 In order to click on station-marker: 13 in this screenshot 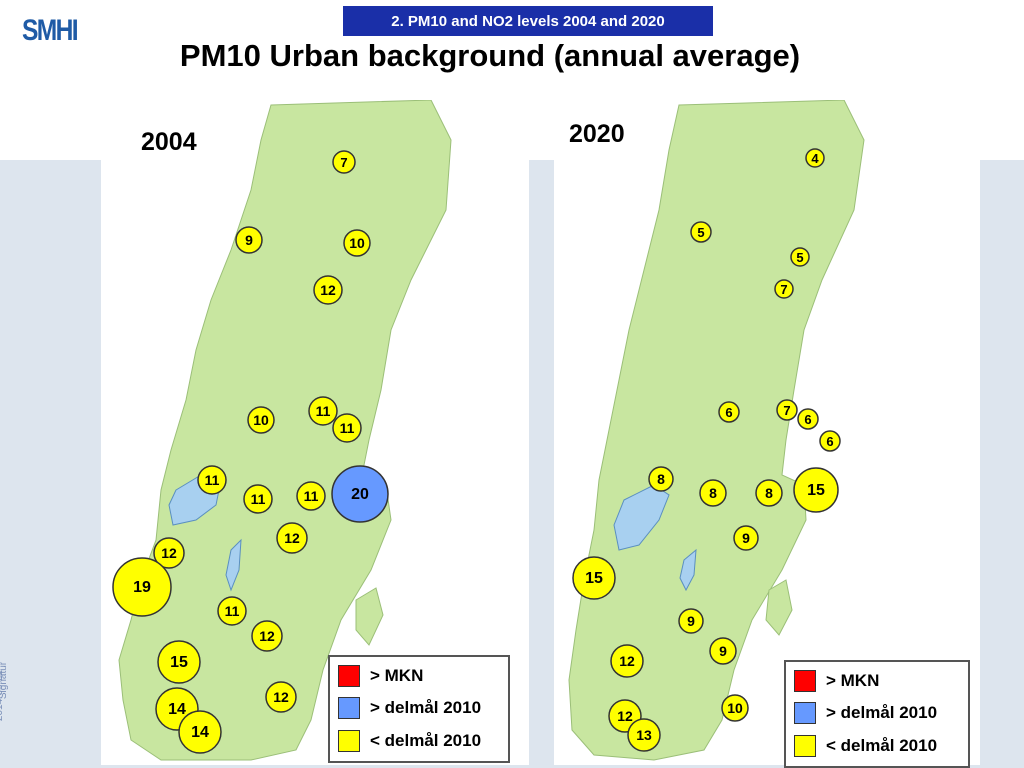, I will do `click(644, 735)`.